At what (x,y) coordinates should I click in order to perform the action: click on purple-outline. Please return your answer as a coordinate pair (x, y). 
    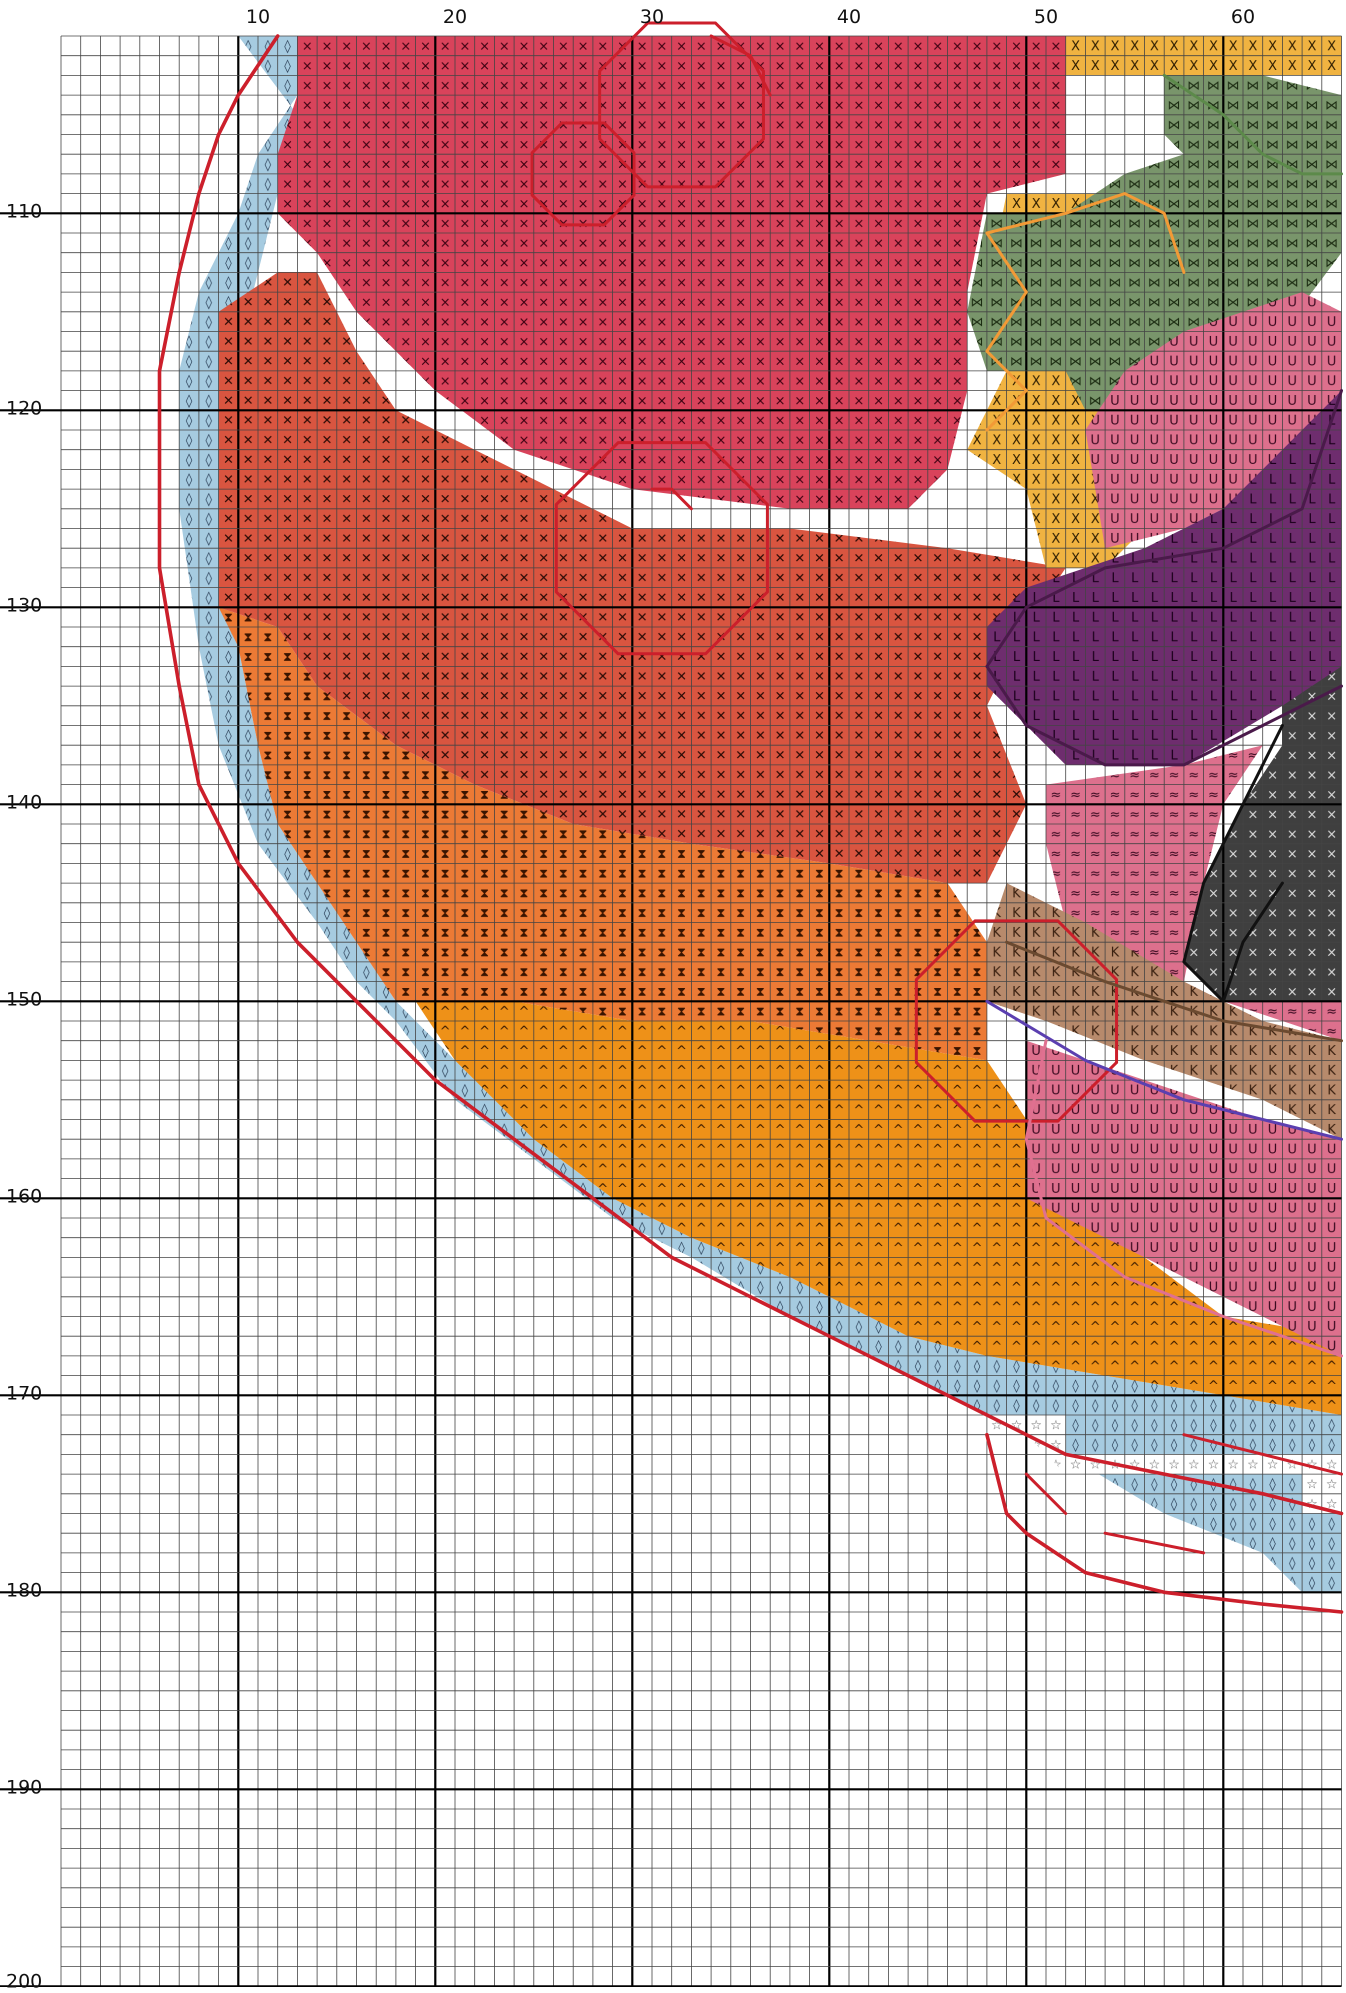
    Looking at the image, I should click on (1164, 578).